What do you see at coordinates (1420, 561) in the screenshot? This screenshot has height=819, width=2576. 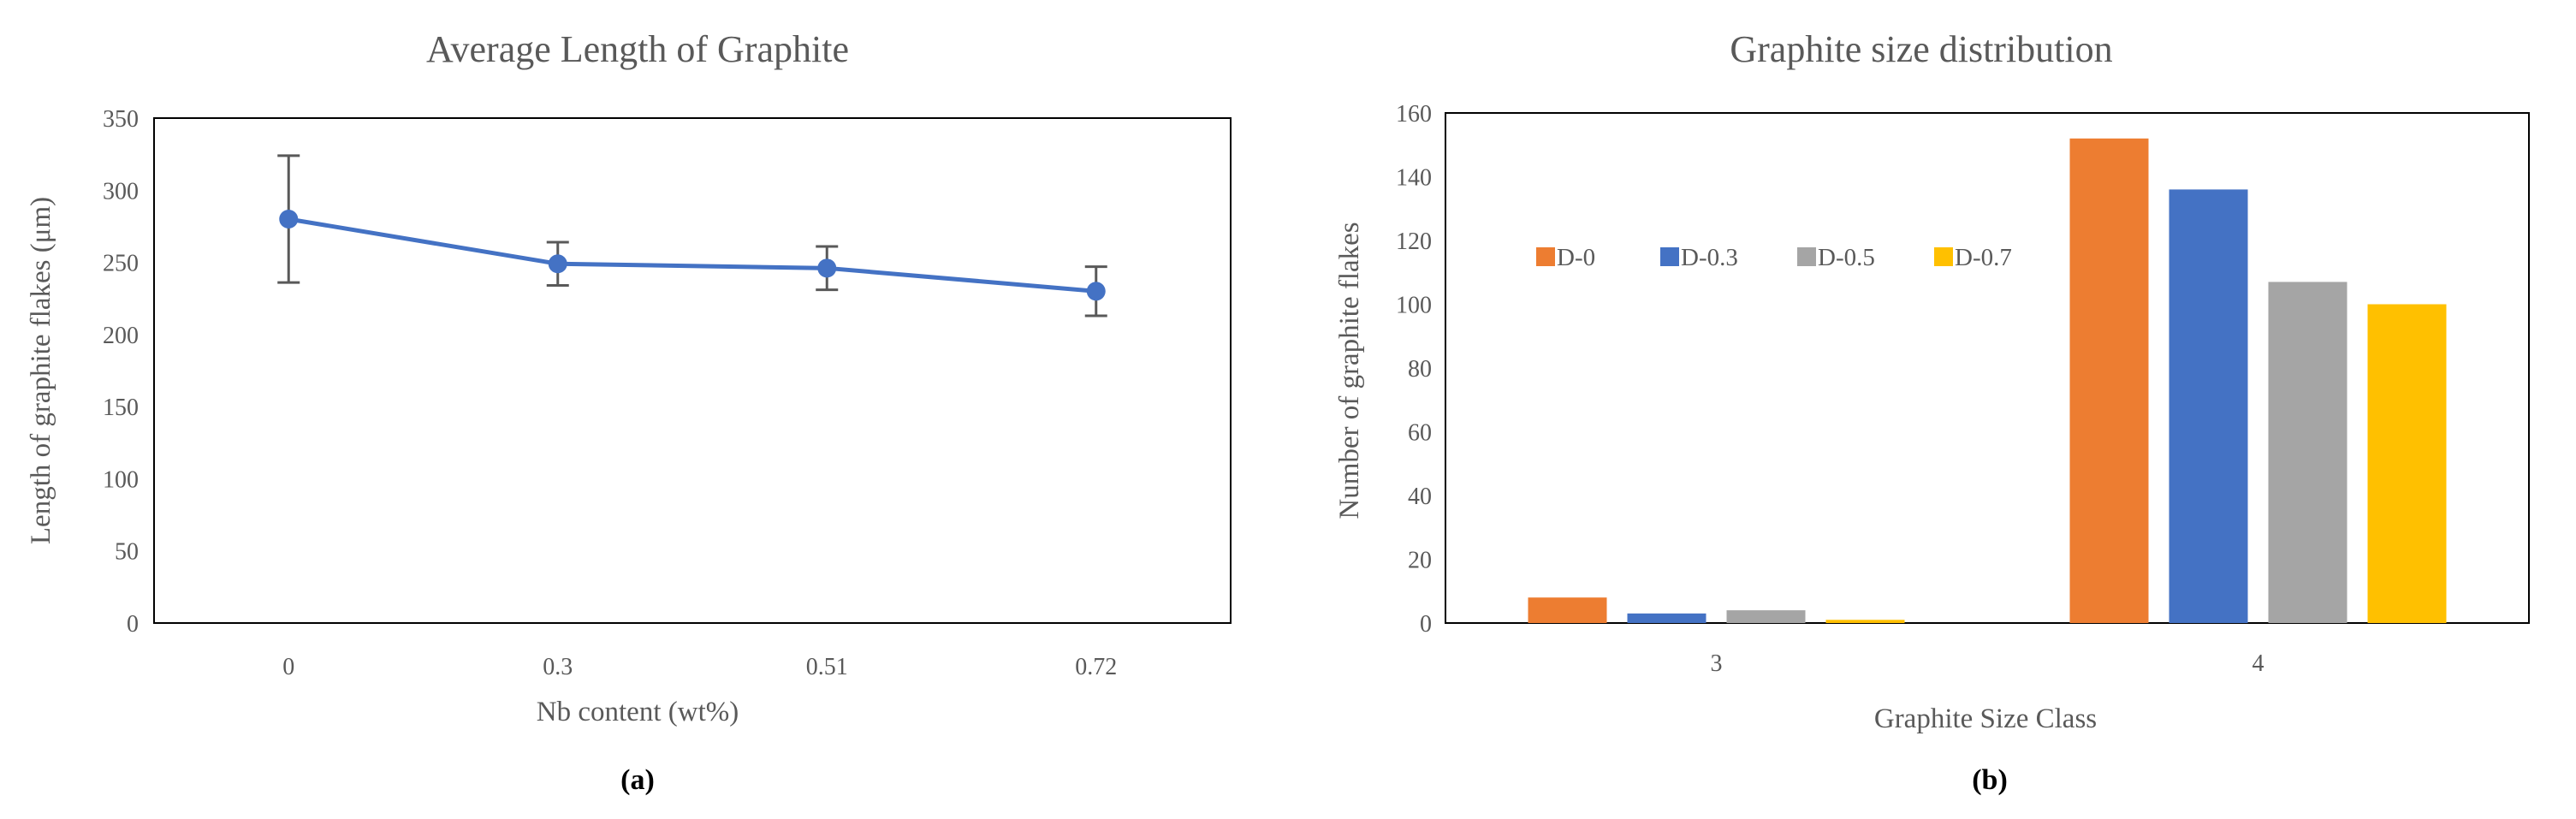 I see `y-tick-label: 20` at bounding box center [1420, 561].